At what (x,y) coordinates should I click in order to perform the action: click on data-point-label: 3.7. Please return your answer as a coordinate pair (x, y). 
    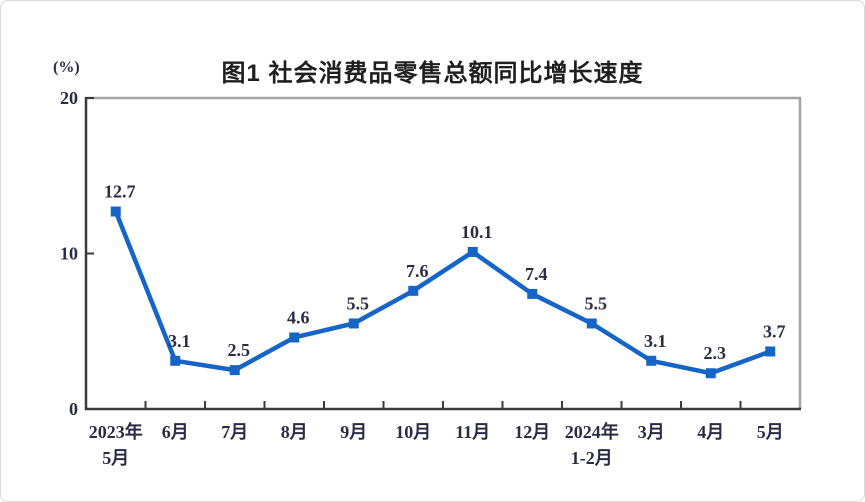
    Looking at the image, I should click on (774, 331).